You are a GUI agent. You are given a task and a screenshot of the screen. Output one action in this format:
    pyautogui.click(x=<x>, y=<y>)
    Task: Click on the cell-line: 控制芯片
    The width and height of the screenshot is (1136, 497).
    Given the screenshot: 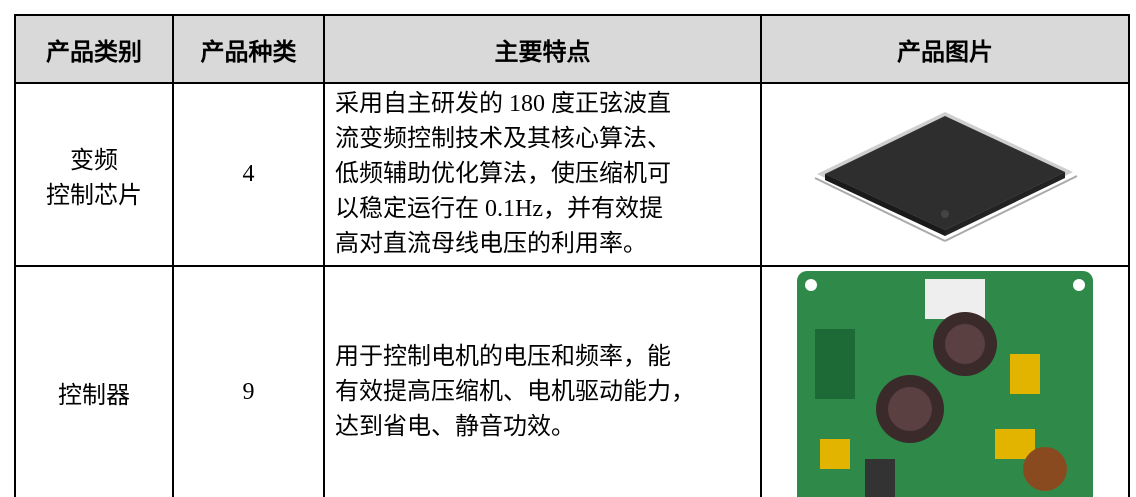 What is the action you would take?
    pyautogui.click(x=94, y=195)
    